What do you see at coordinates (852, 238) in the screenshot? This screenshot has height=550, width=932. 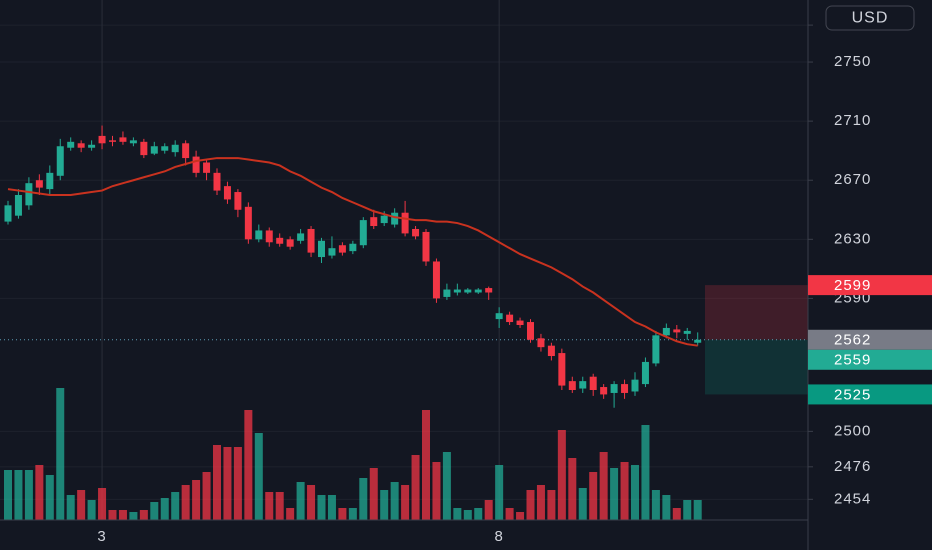 I see `y-tick-label: 2630` at bounding box center [852, 238].